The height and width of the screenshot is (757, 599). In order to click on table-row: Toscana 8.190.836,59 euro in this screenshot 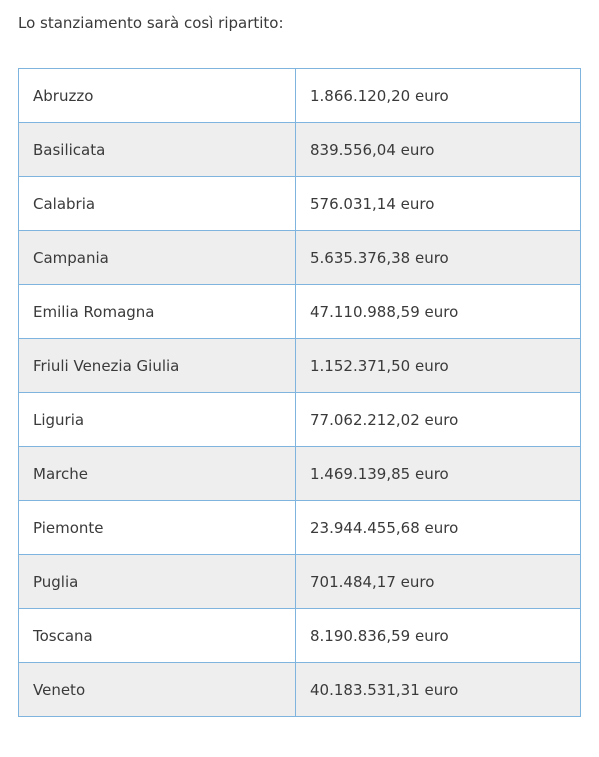, I will do `click(299, 635)`.